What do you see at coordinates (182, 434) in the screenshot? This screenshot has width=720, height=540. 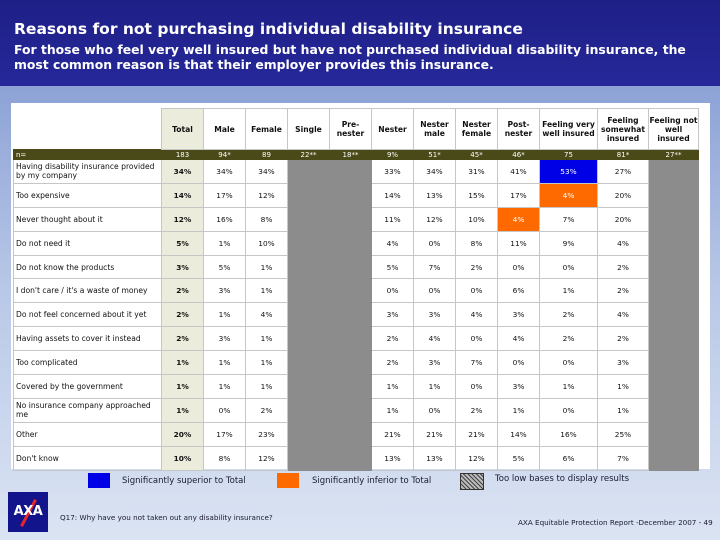 I see `value-cell: 20%` at bounding box center [182, 434].